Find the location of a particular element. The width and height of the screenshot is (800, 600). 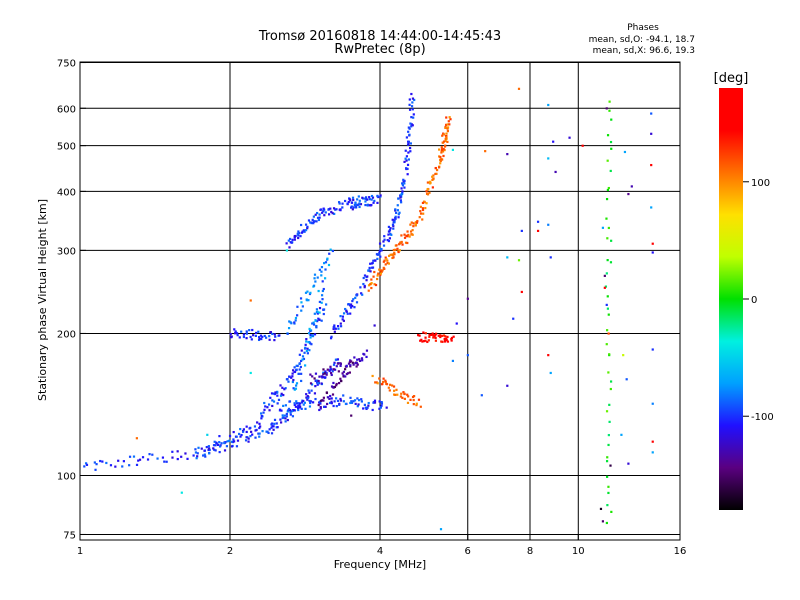

colorbar-tick-label: -100 is located at coordinates (762, 417).